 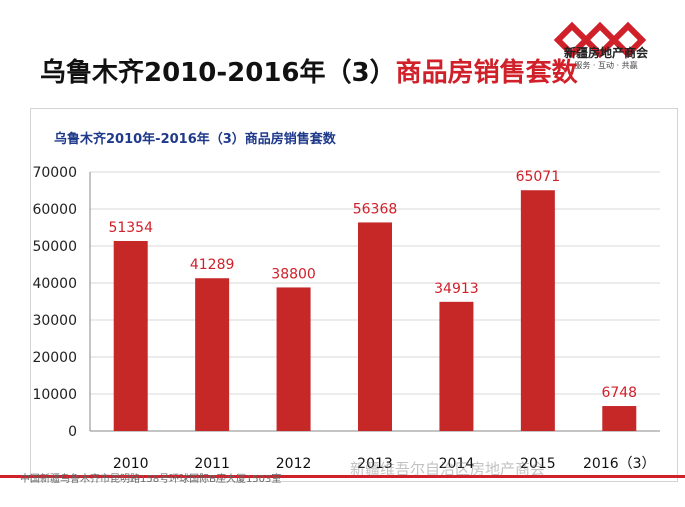 What do you see at coordinates (195, 139) in the screenshot?
I see `chart-title: 乌鲁木齐2010年-2016年（3）商品房销售套数` at bounding box center [195, 139].